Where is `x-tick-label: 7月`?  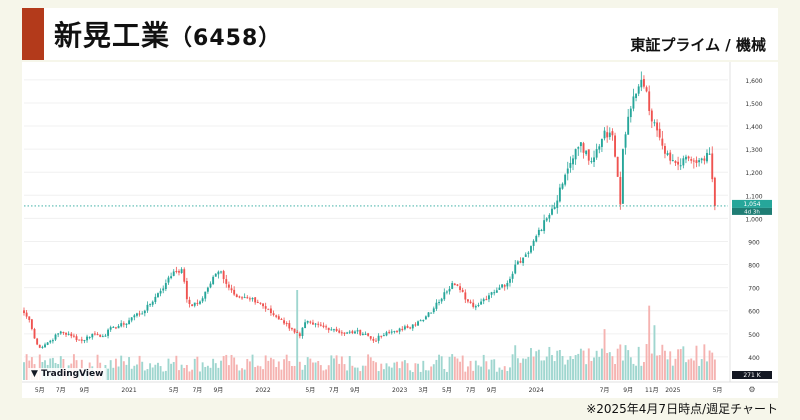
x-tick-label: 7月 is located at coordinates (61, 390).